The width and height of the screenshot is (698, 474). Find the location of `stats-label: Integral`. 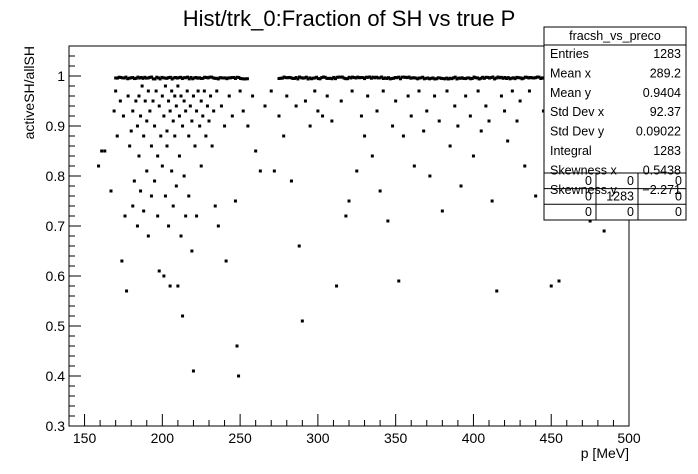

stats-label: Integral is located at coordinates (571, 151).